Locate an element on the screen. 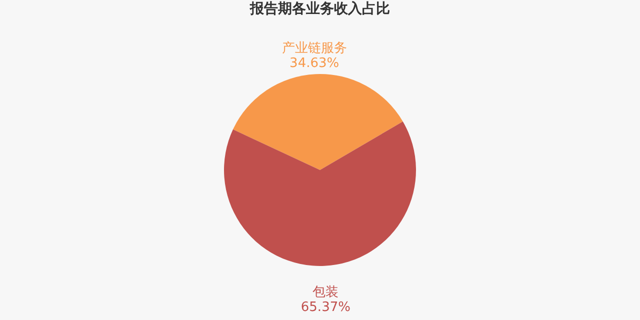 The height and width of the screenshot is (320, 640). slice-label: 产业链服务 is located at coordinates (314, 48).